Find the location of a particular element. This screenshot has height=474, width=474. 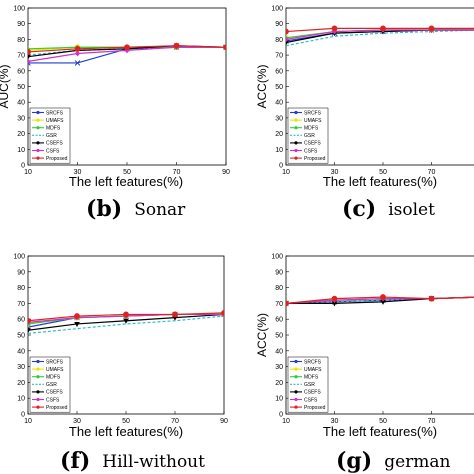

y-axis-label: AUC(%) is located at coordinates (5, 86).